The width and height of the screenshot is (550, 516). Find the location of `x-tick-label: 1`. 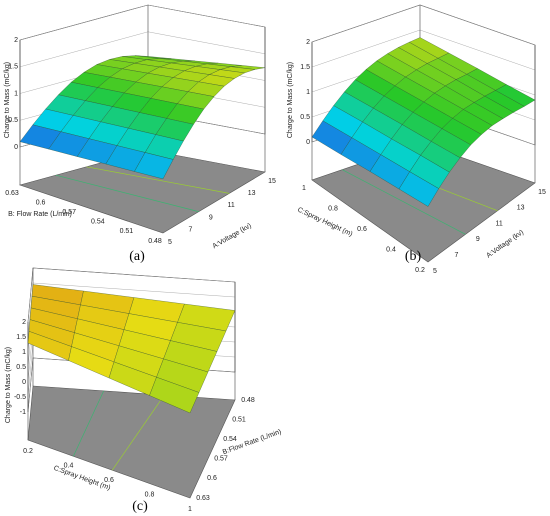

x-tick-label: 1 is located at coordinates (190, 509).